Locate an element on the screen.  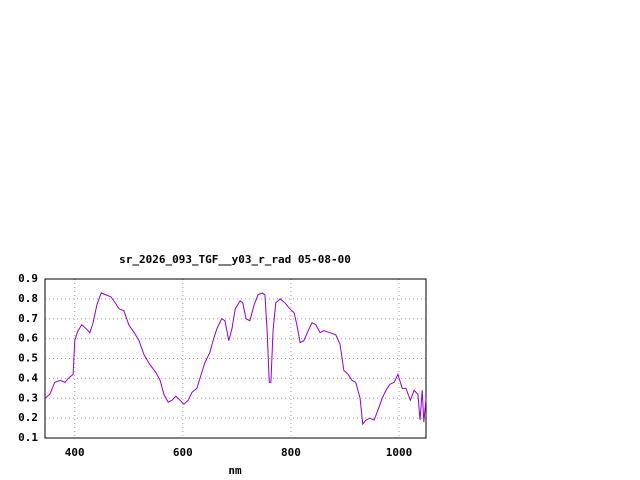
y-tick-label: 0.1 is located at coordinates (28, 437).